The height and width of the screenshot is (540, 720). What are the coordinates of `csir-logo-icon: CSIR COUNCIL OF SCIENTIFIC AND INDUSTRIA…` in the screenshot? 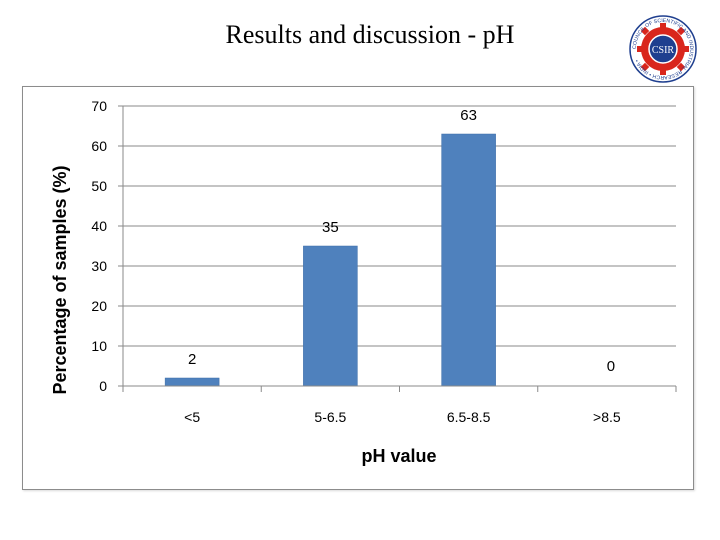 It's located at (663, 49).